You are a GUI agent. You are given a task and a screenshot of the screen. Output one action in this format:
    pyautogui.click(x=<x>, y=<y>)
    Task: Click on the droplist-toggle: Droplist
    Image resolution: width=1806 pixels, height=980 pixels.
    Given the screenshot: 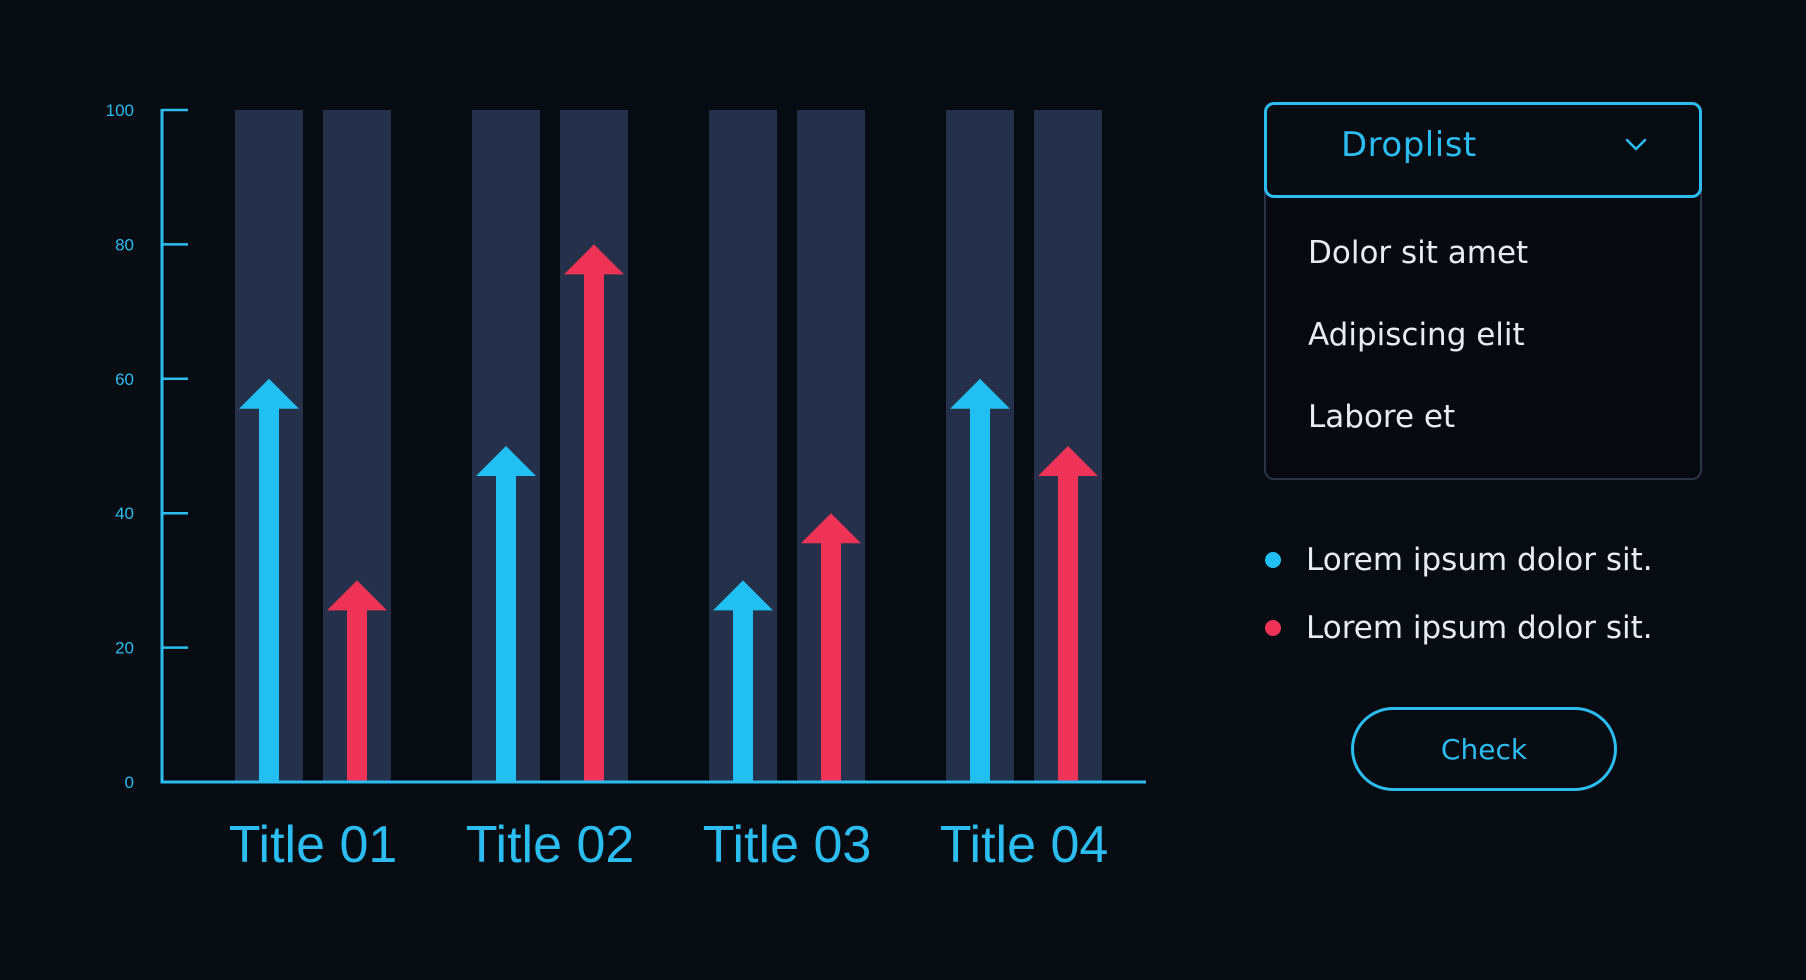 What is the action you would take?
    pyautogui.click(x=1483, y=150)
    